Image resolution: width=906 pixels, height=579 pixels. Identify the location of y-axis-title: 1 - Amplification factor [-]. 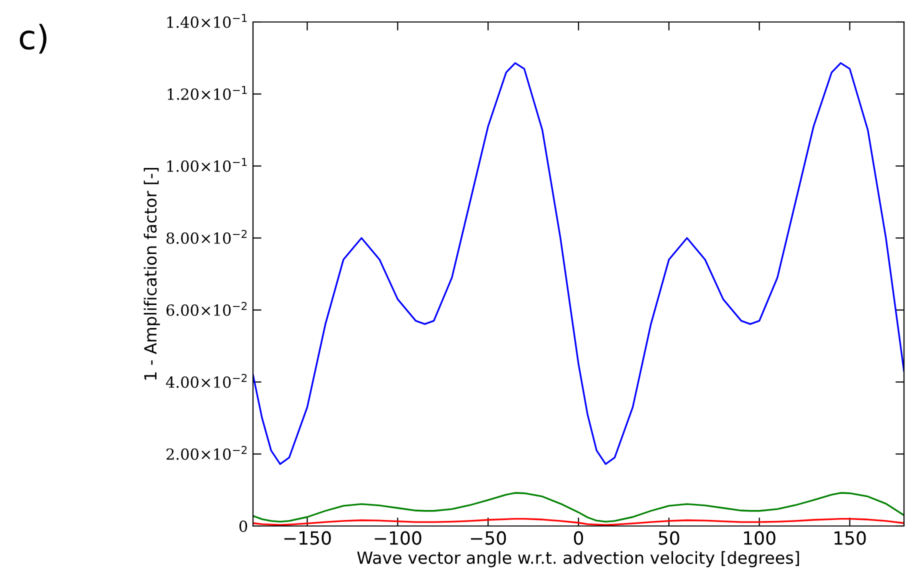
(152, 274).